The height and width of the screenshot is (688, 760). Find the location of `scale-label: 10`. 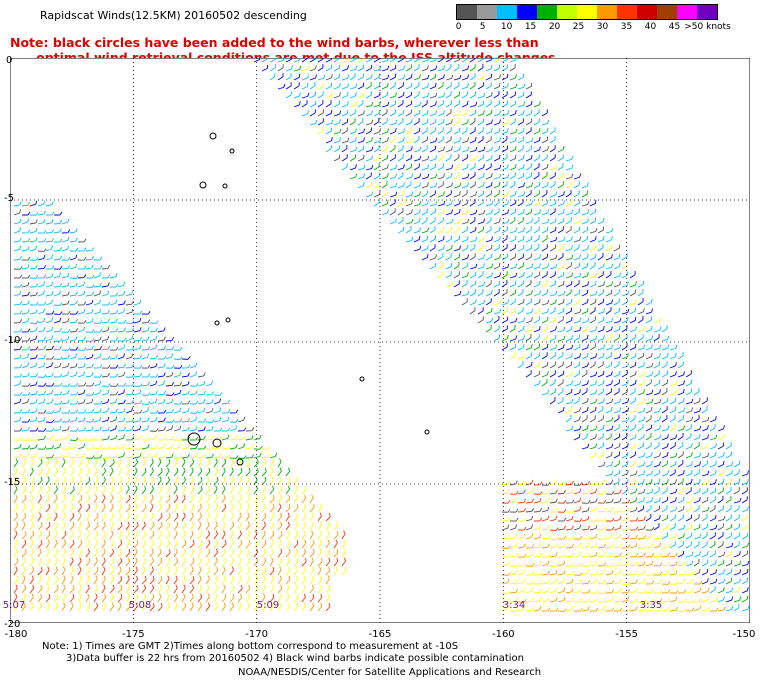

scale-label: 10 is located at coordinates (506, 27).